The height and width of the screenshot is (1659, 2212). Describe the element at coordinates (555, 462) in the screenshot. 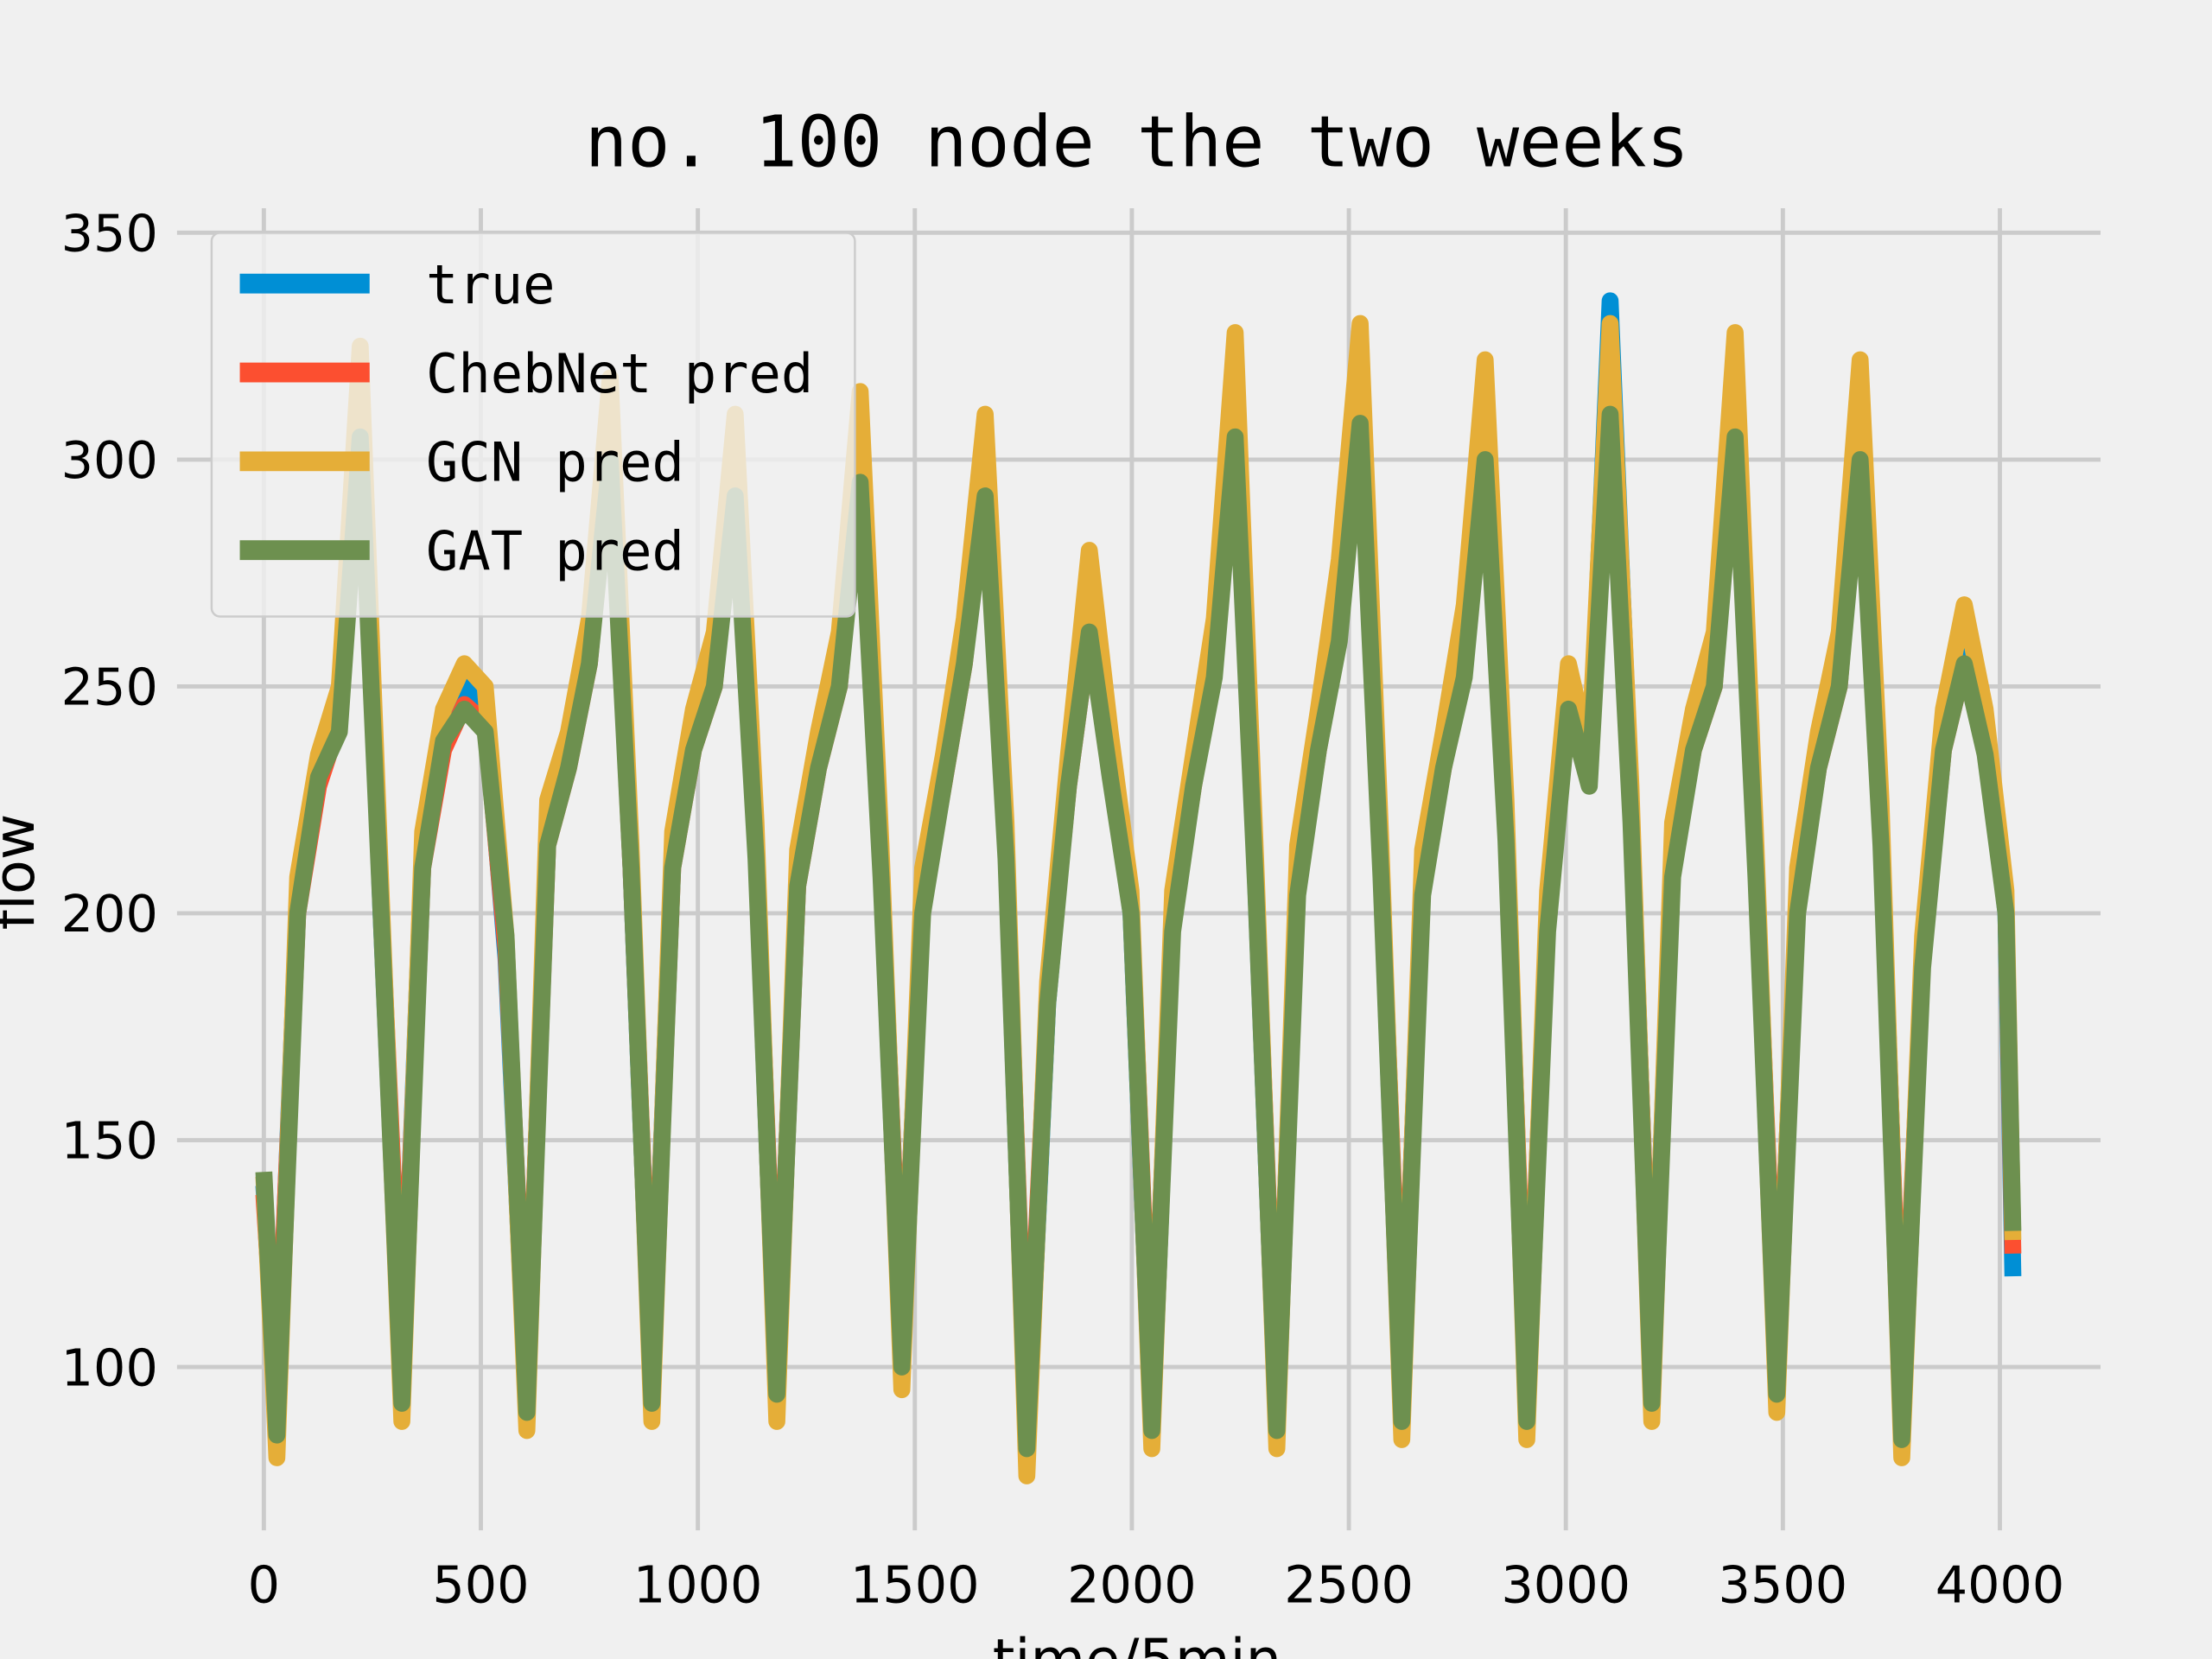

I see `legend-label: GCN pred` at that location.